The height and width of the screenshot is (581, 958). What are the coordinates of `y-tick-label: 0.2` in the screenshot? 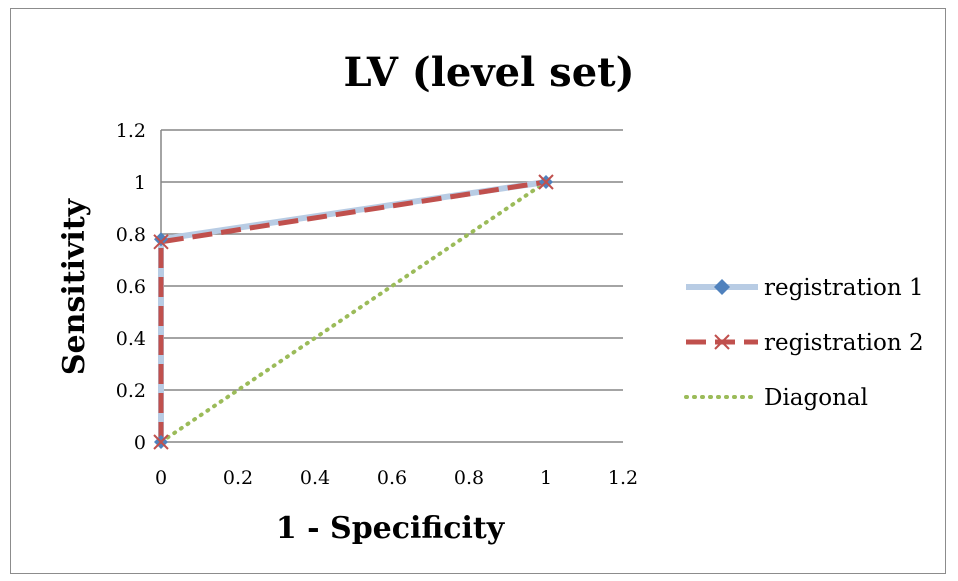 It's located at (131, 391).